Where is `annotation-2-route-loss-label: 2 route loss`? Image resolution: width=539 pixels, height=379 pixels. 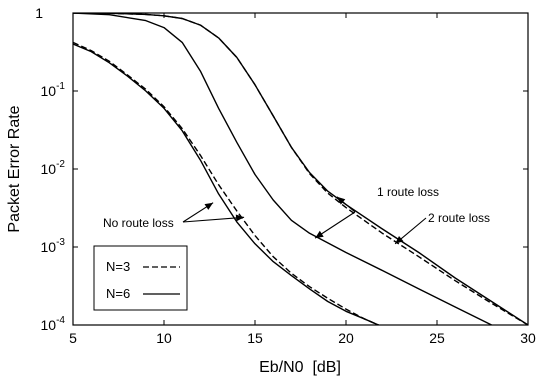
annotation-2-route-loss-label: 2 route loss is located at coordinates (459, 218).